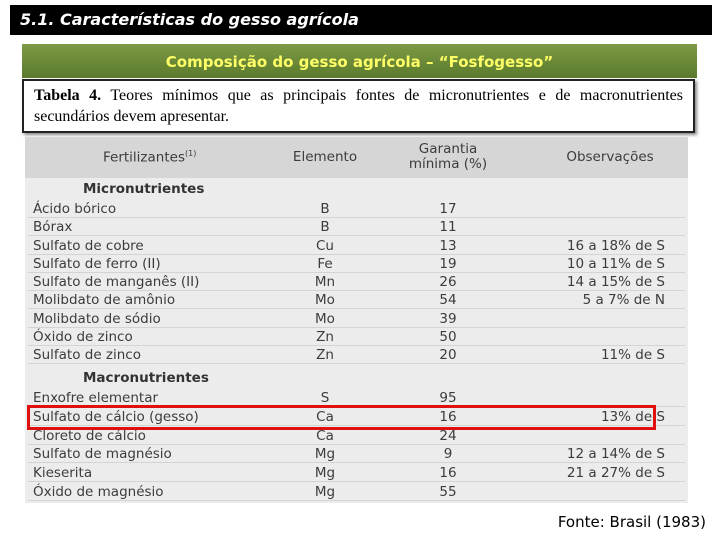 The image size is (720, 540). I want to click on fertilizer: Kieserita, so click(63, 473).